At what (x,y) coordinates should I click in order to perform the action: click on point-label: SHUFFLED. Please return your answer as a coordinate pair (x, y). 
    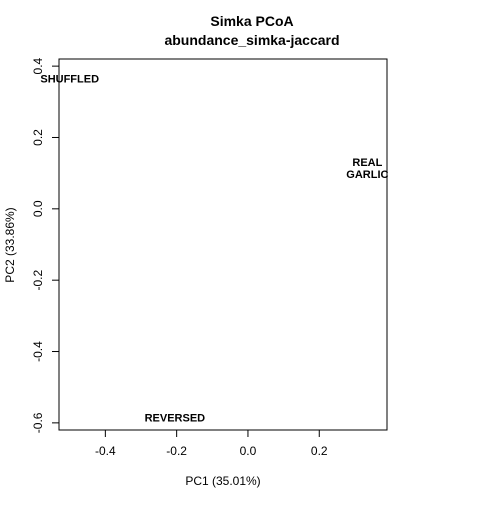
    Looking at the image, I should click on (69, 80).